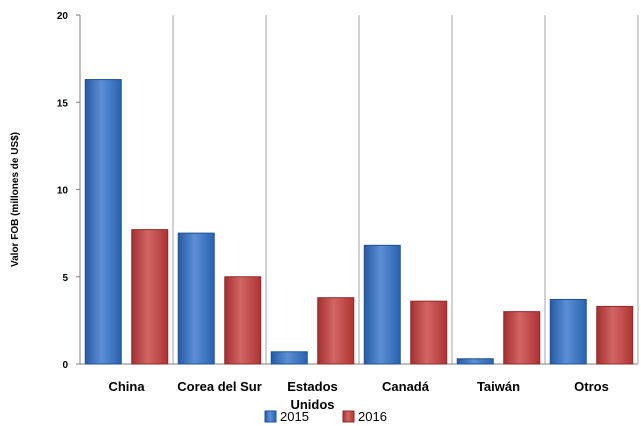 The height and width of the screenshot is (426, 641). What do you see at coordinates (63, 191) in the screenshot?
I see `y-tick-label: 10` at bounding box center [63, 191].